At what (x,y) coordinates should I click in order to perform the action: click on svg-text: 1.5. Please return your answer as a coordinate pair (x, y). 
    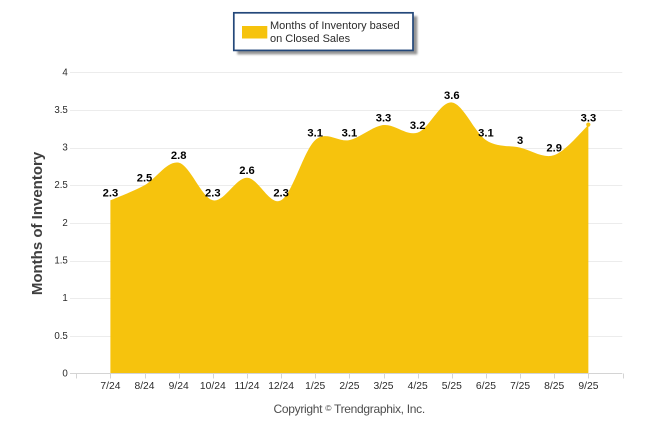
    Looking at the image, I should click on (60, 261).